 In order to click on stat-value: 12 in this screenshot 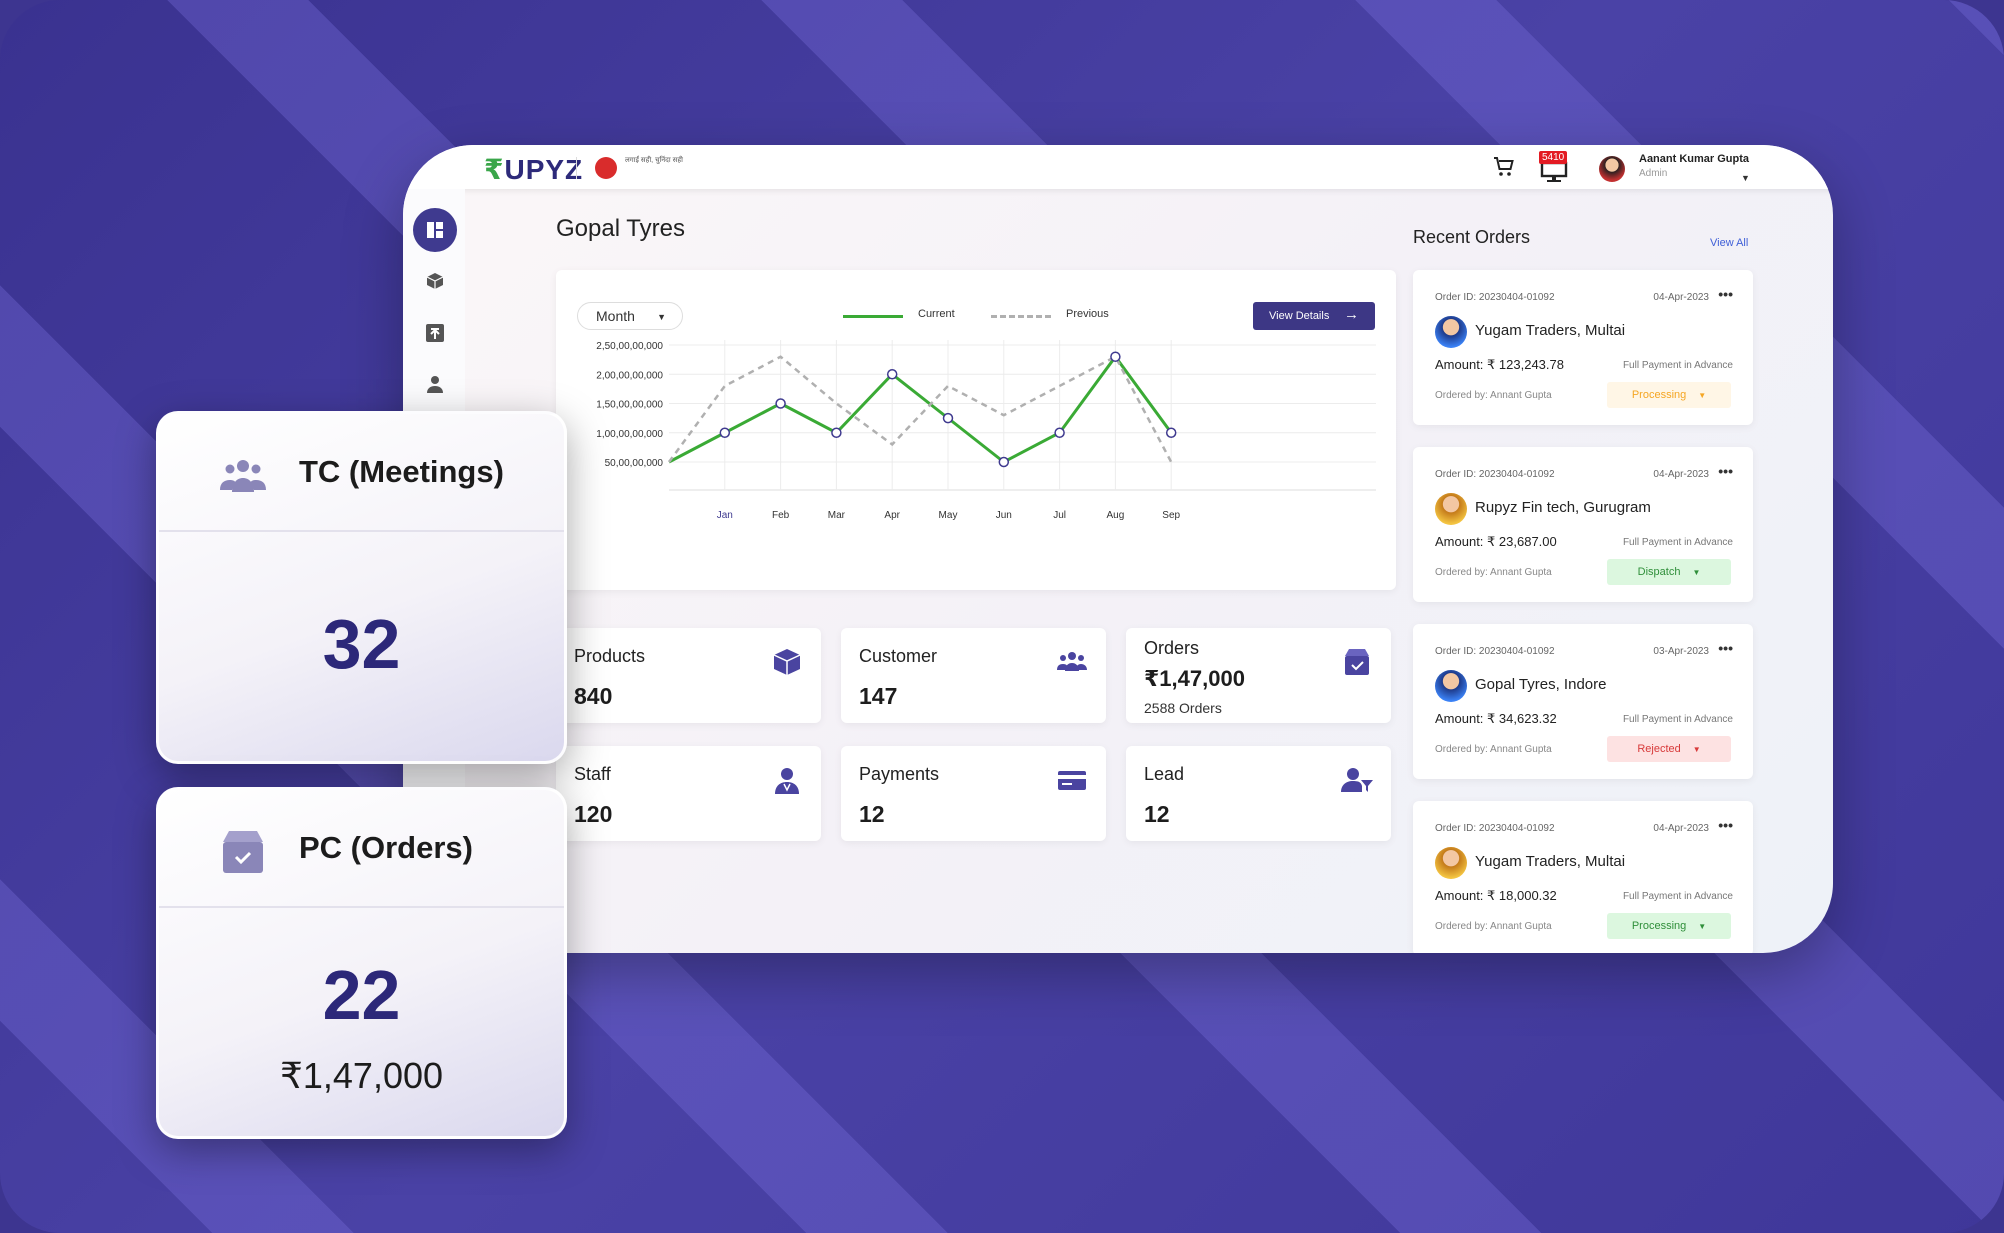, I will do `click(1157, 814)`.